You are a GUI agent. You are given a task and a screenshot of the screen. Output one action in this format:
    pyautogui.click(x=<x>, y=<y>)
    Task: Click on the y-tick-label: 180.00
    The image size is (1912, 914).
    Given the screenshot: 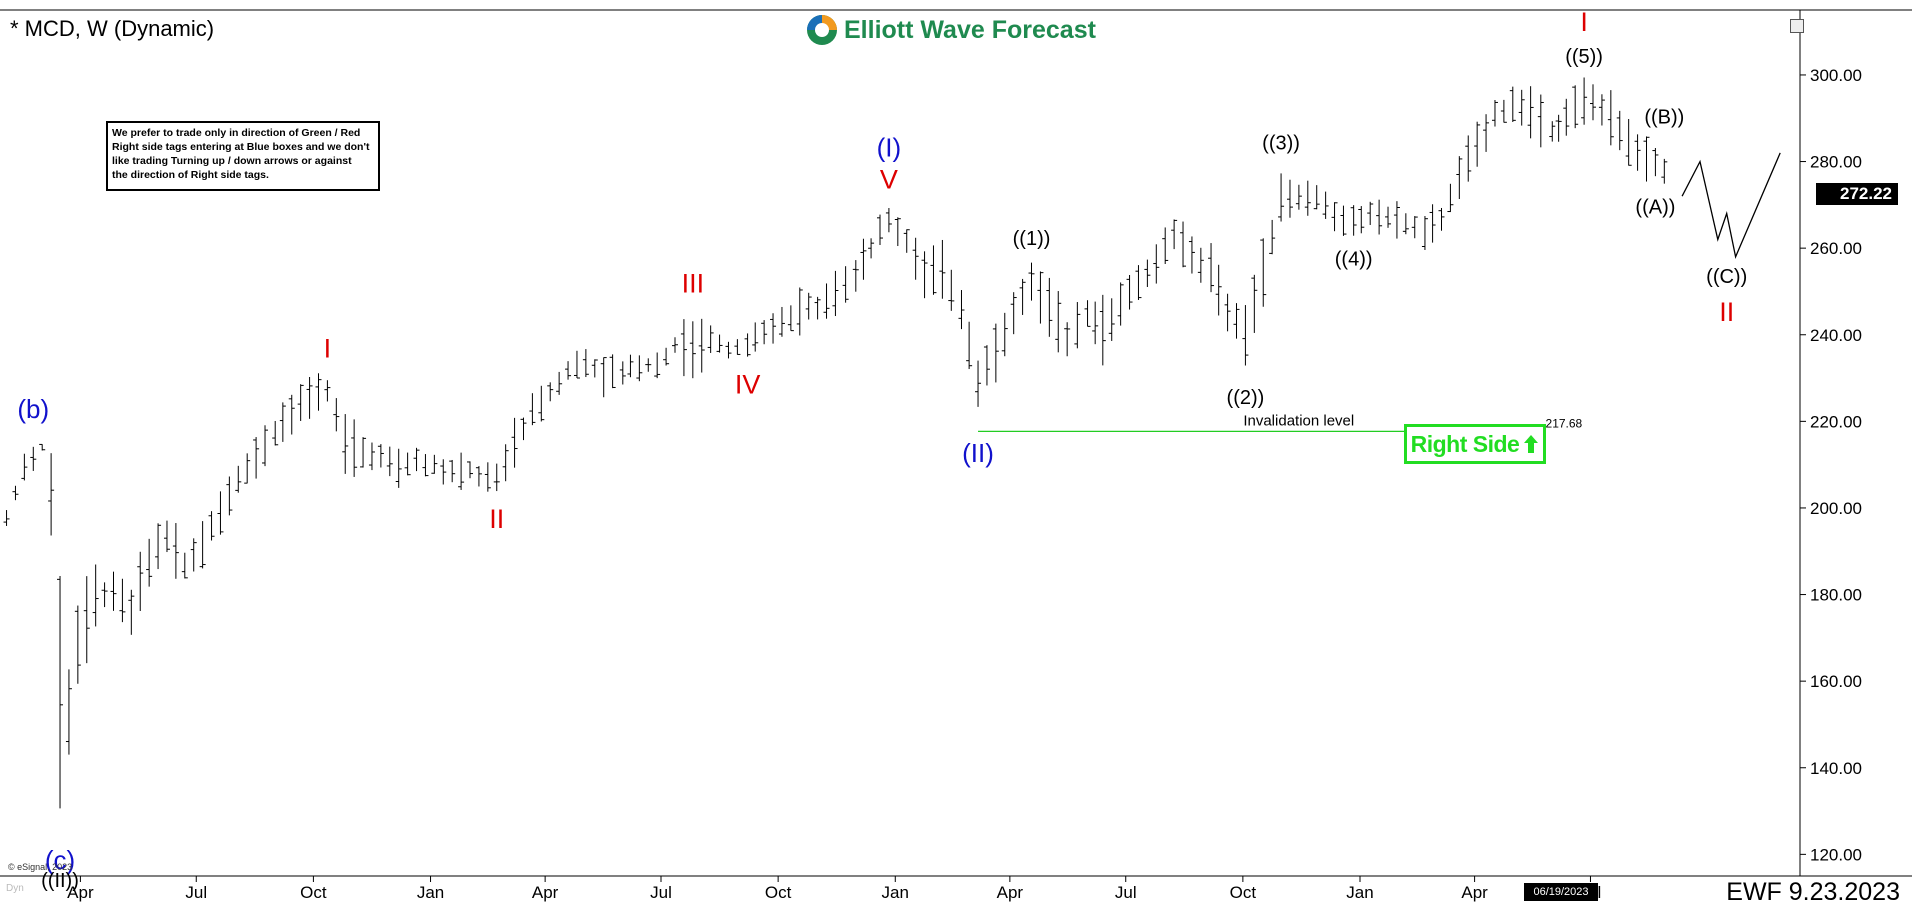 What is the action you would take?
    pyautogui.click(x=1836, y=595)
    